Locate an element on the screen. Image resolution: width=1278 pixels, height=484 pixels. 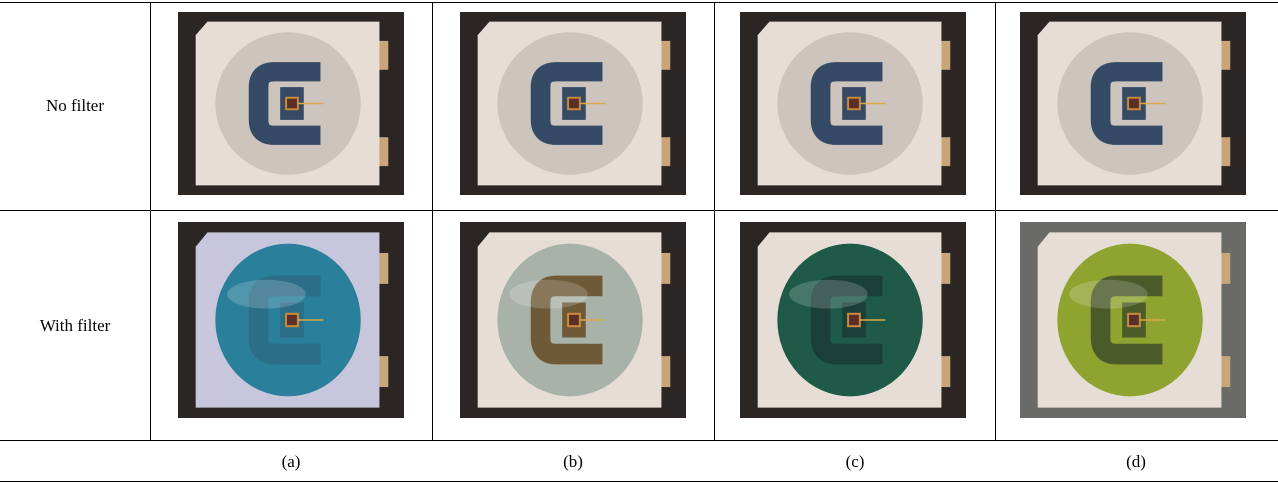
caption: (a) is located at coordinates (291, 461).